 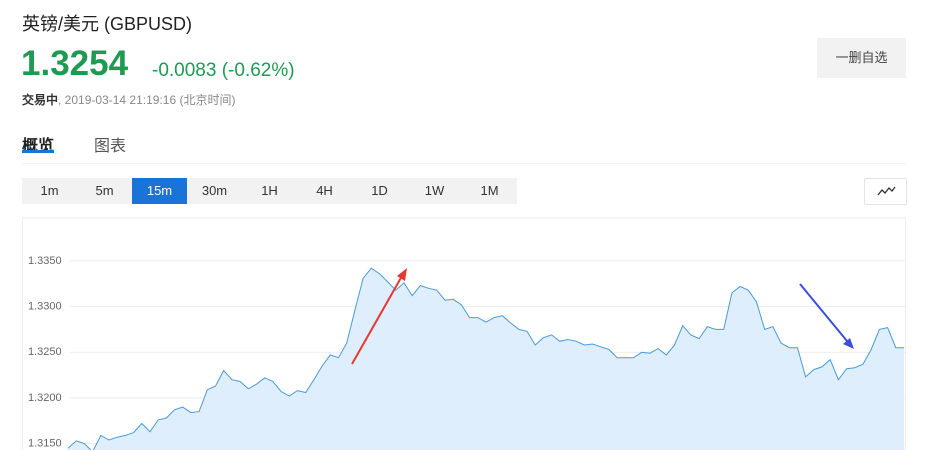 I want to click on timeframe-button: 5m, so click(x=104, y=190).